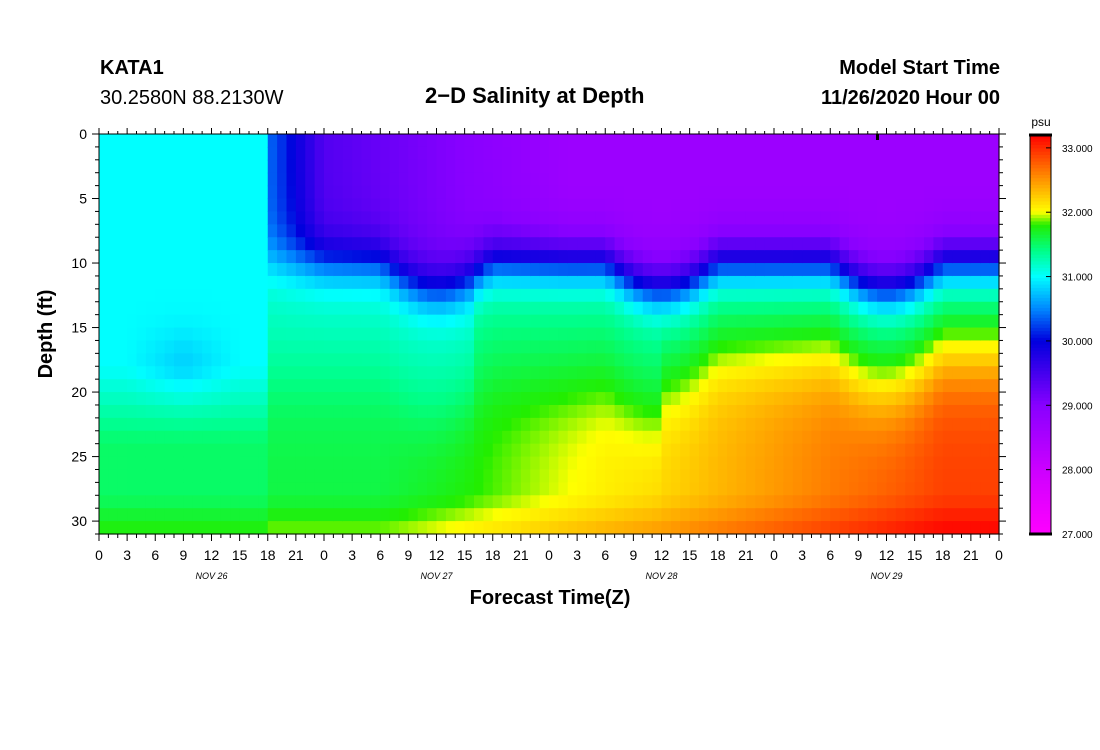 This screenshot has height=750, width=1100. What do you see at coordinates (493, 555) in the screenshot?
I see `x-tick-label: 18` at bounding box center [493, 555].